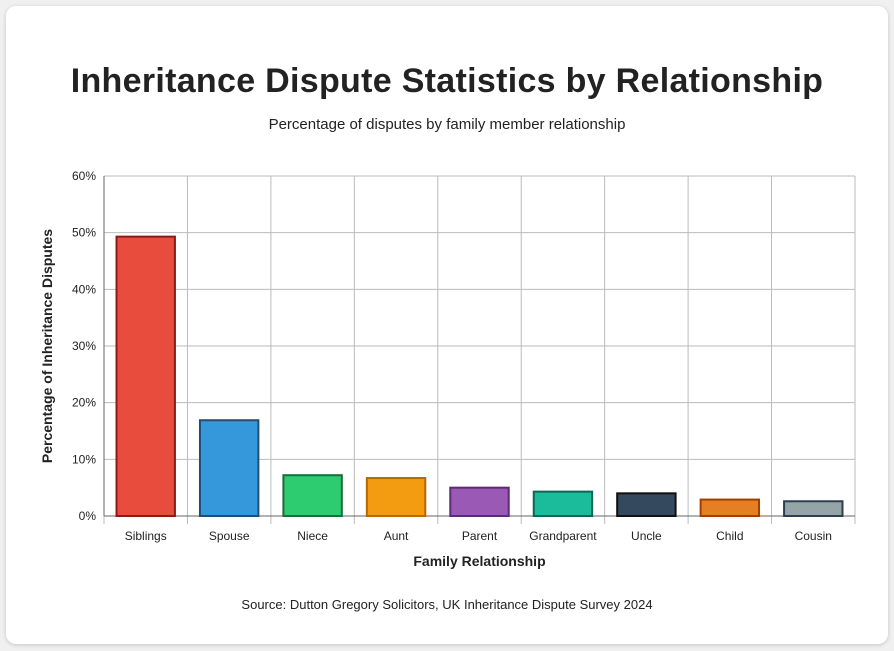  I want to click on x-tick-label: Parent, so click(480, 536).